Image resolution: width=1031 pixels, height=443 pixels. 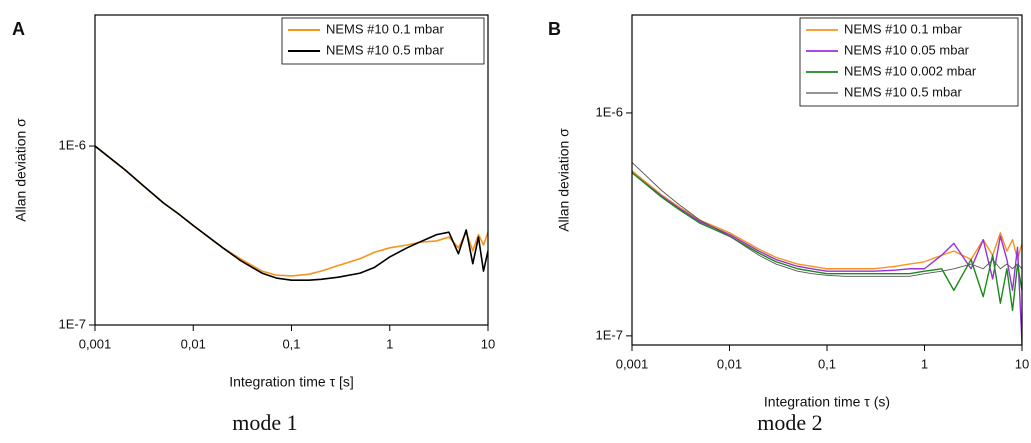 I want to click on x-axis-label: Integration time τ [s], so click(x=291, y=382).